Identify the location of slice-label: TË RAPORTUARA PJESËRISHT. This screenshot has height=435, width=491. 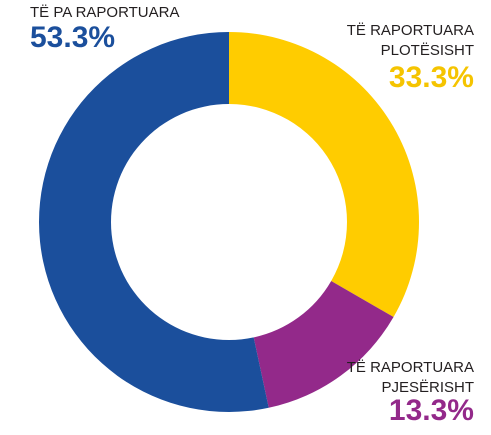
(410, 377).